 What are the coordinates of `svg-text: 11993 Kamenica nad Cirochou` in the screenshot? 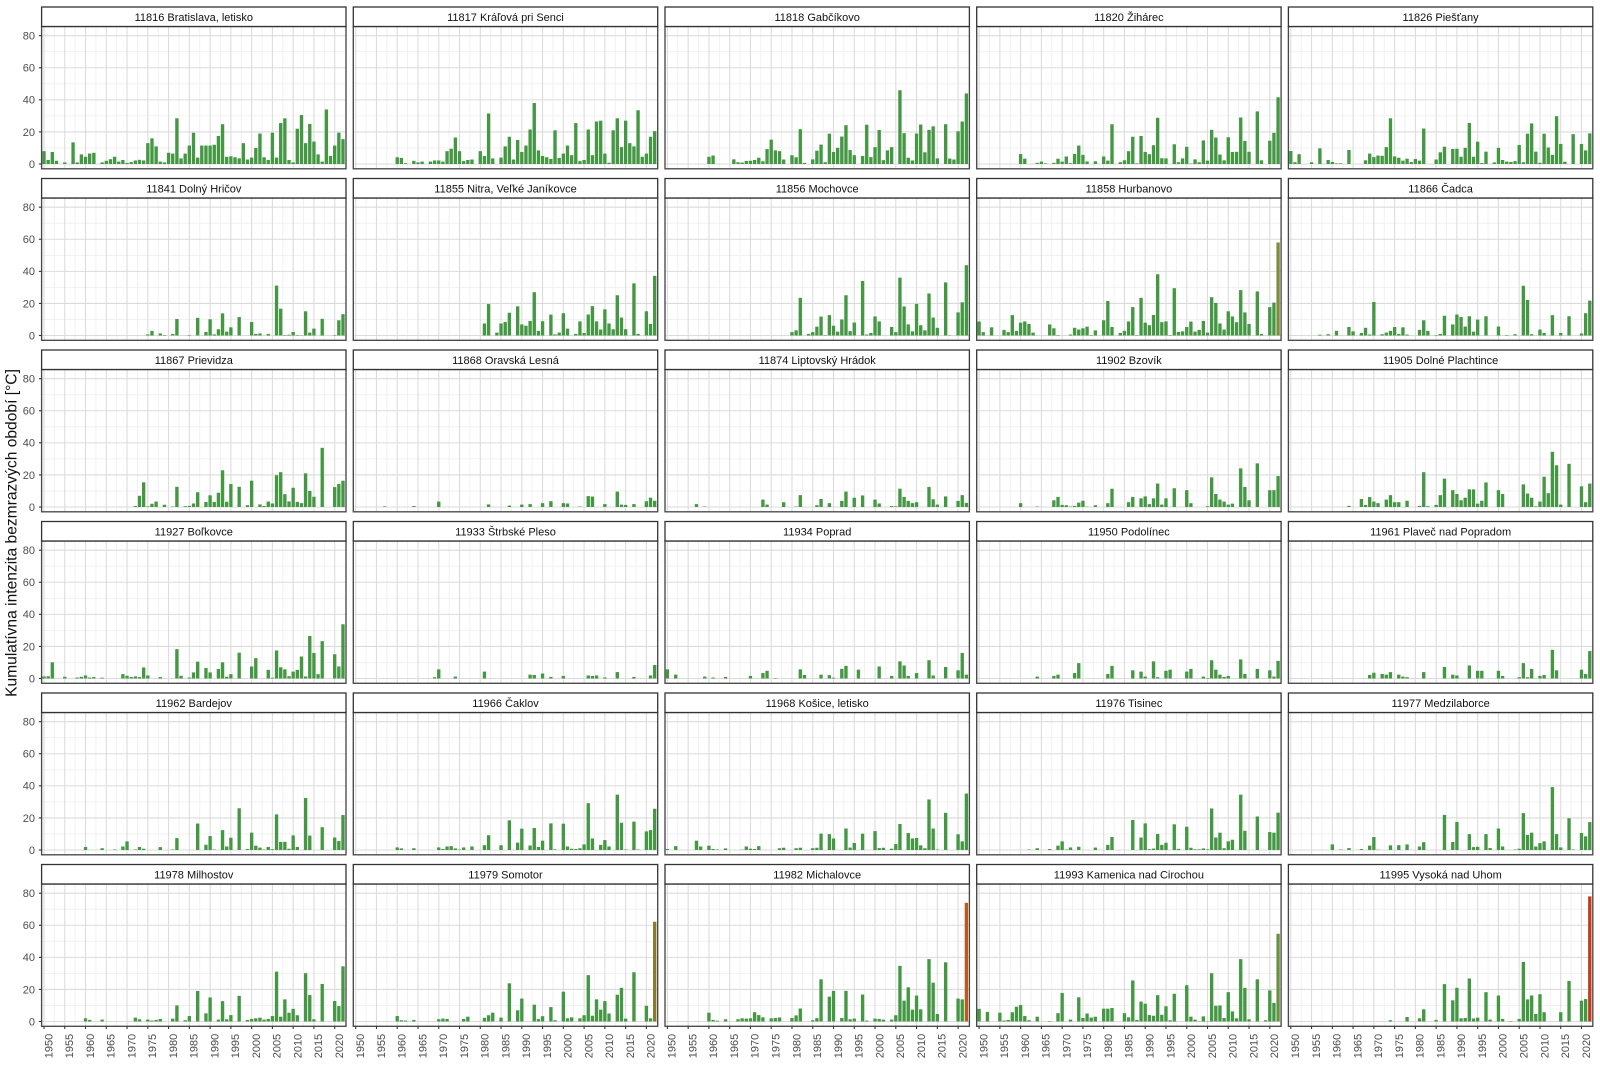 It's located at (1129, 876).